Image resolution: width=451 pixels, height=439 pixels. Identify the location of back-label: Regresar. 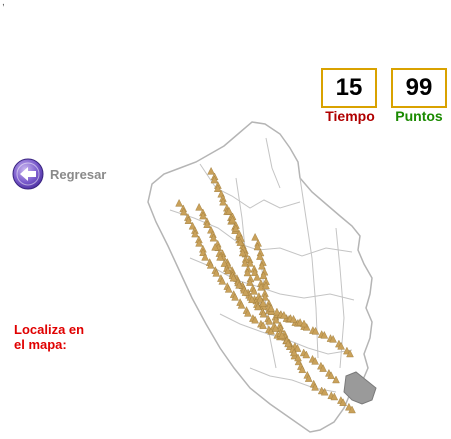
(78, 174).